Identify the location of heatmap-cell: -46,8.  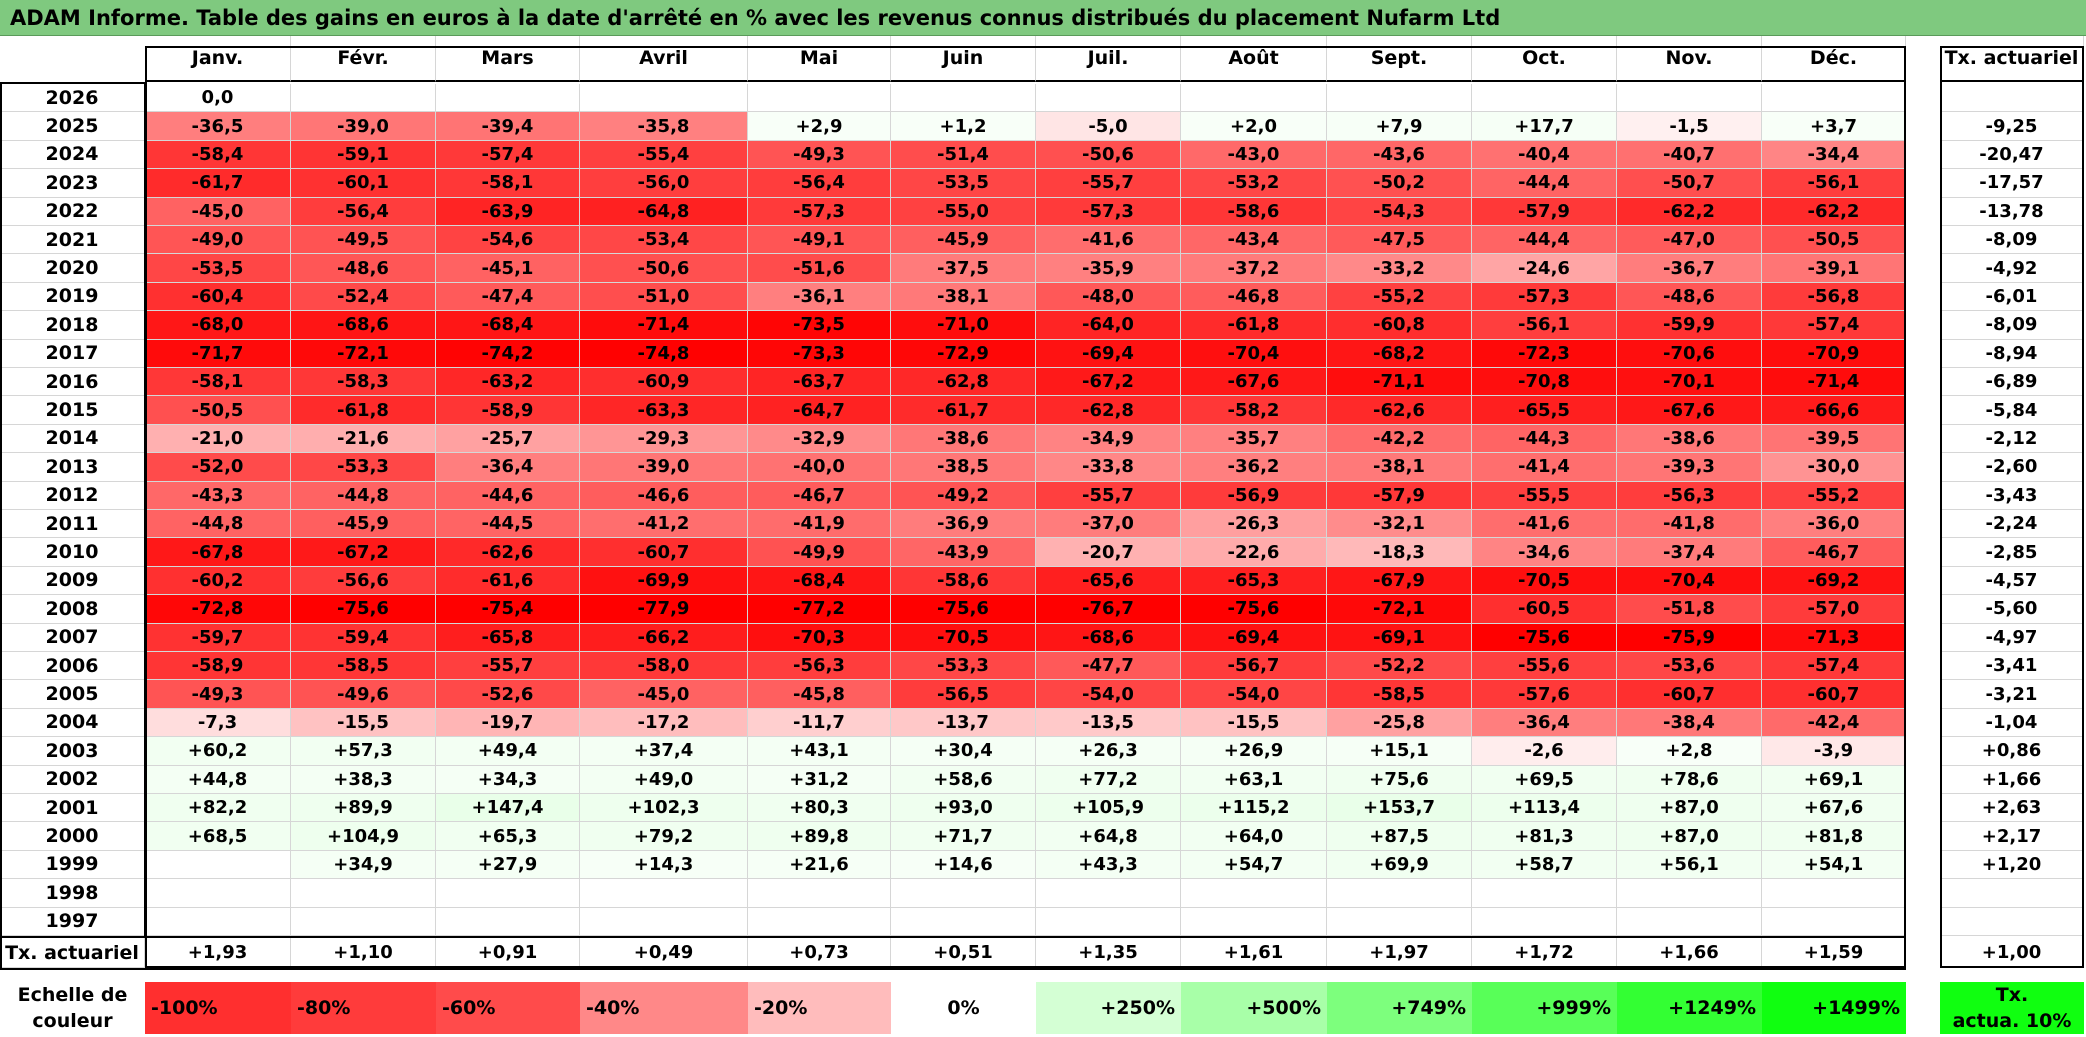
(1254, 297).